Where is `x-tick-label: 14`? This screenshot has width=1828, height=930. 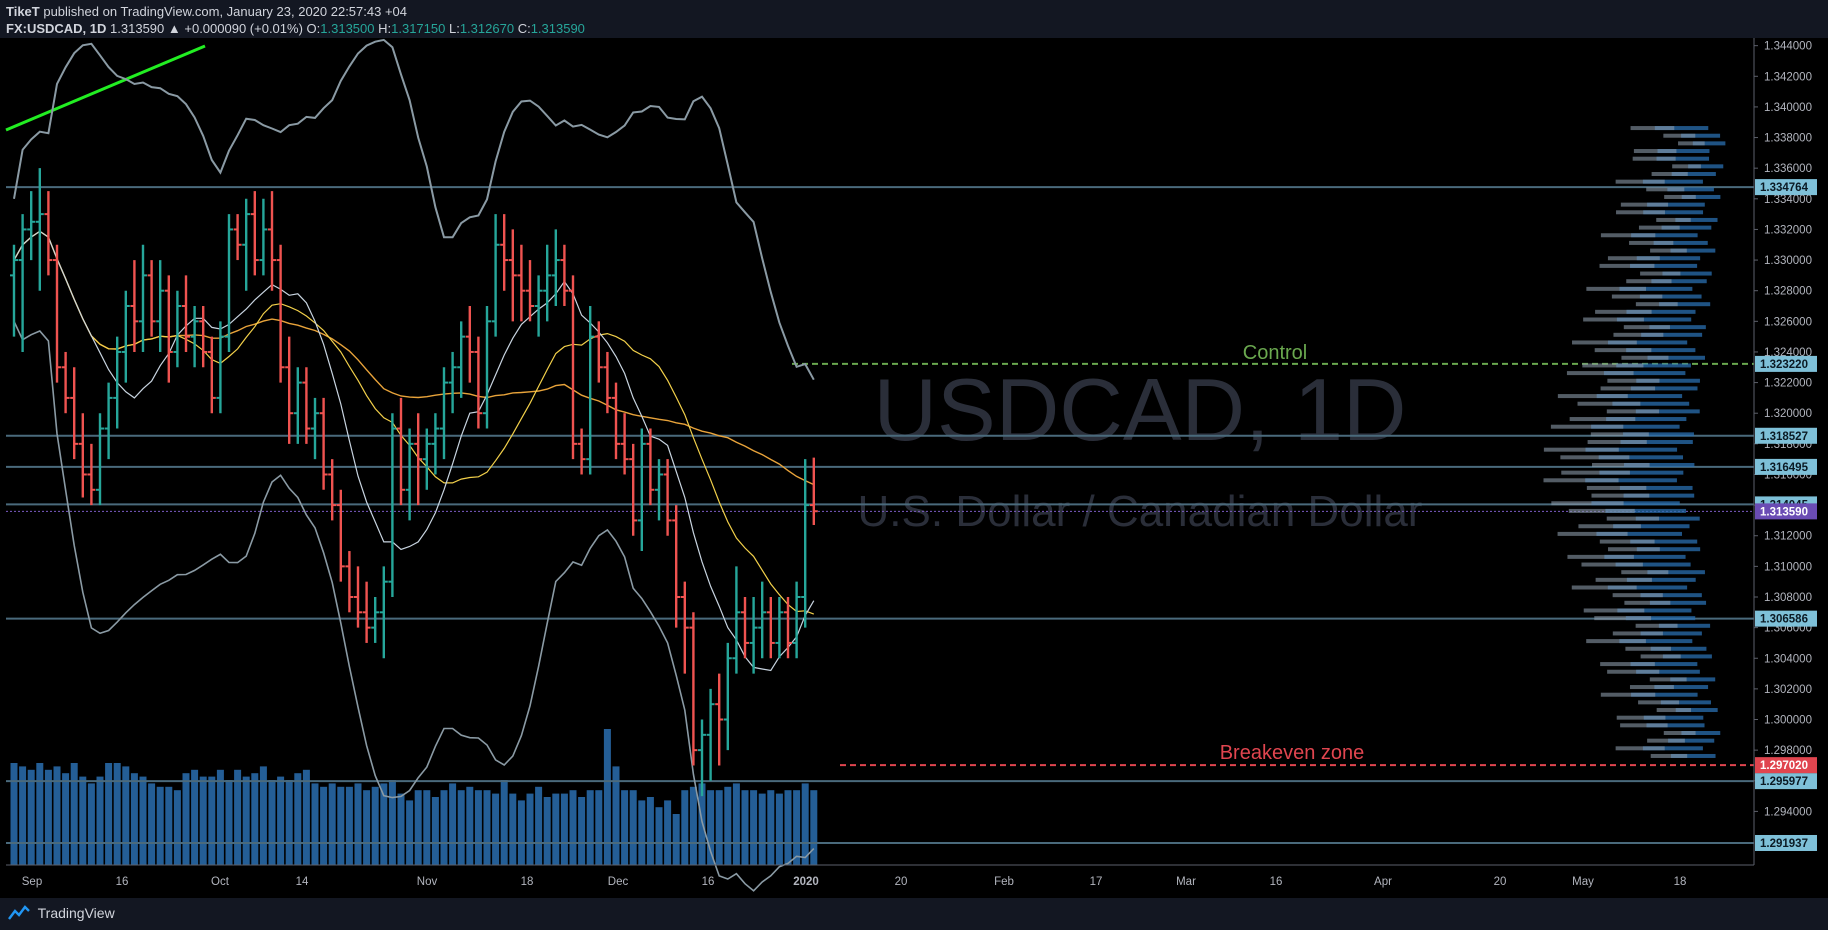 x-tick-label: 14 is located at coordinates (302, 882).